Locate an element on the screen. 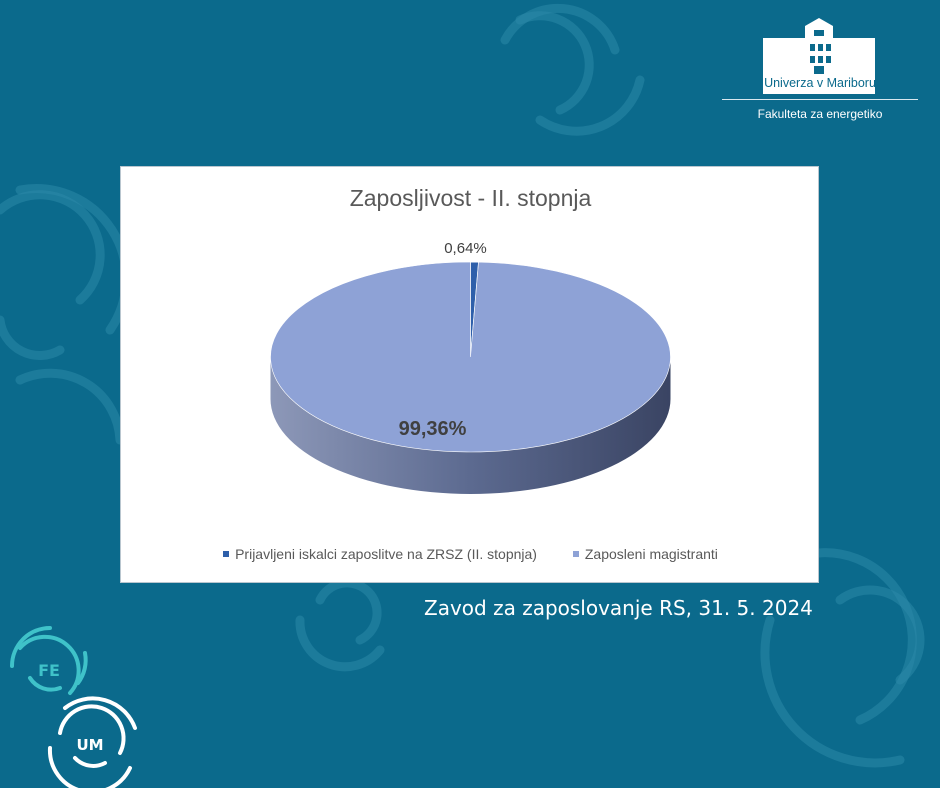  legend-item-employed: Zaposleni magistranti is located at coordinates (645, 554).